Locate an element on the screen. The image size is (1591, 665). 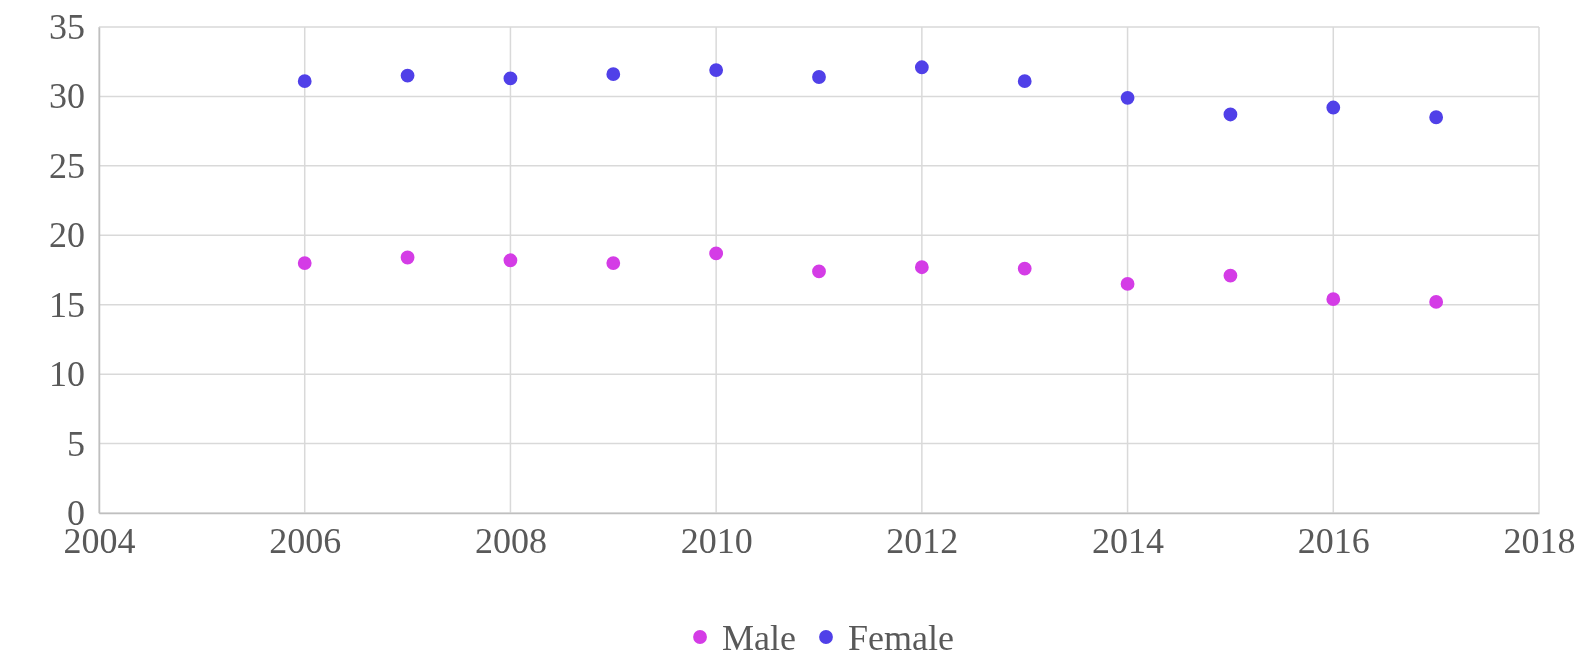
legend-label: Male is located at coordinates (759, 637).